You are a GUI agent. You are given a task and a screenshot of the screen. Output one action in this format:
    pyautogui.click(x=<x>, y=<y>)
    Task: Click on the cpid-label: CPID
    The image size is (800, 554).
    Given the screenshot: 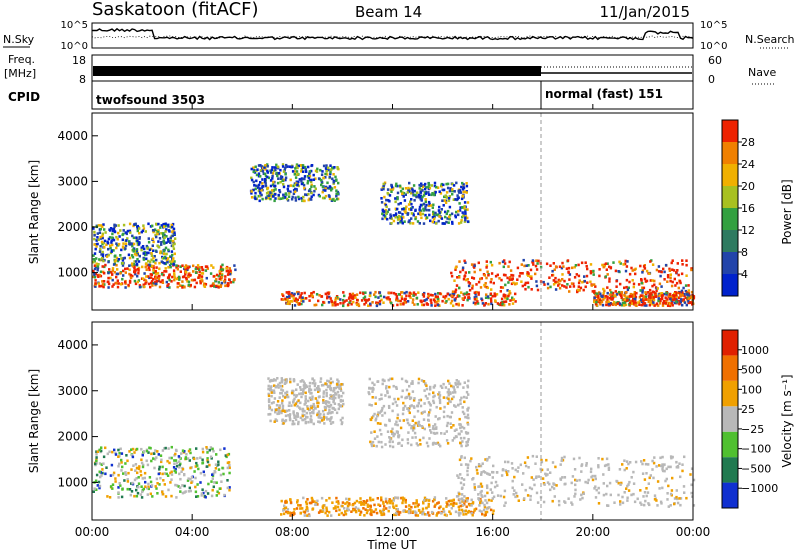 What is the action you would take?
    pyautogui.click(x=24, y=97)
    